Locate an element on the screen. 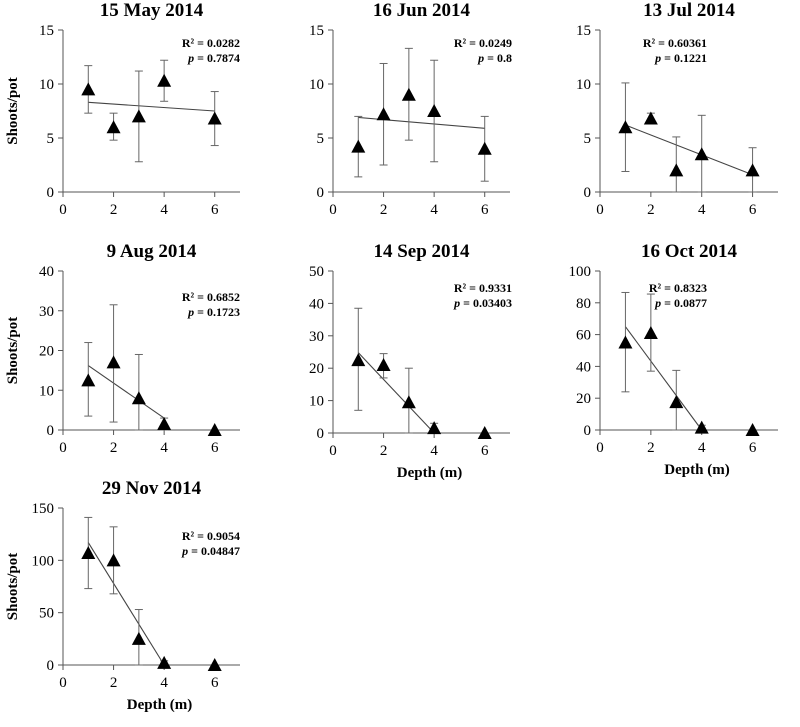 The height and width of the screenshot is (727, 800). chart-title: 14 Sep 2014 is located at coordinates (421, 251).